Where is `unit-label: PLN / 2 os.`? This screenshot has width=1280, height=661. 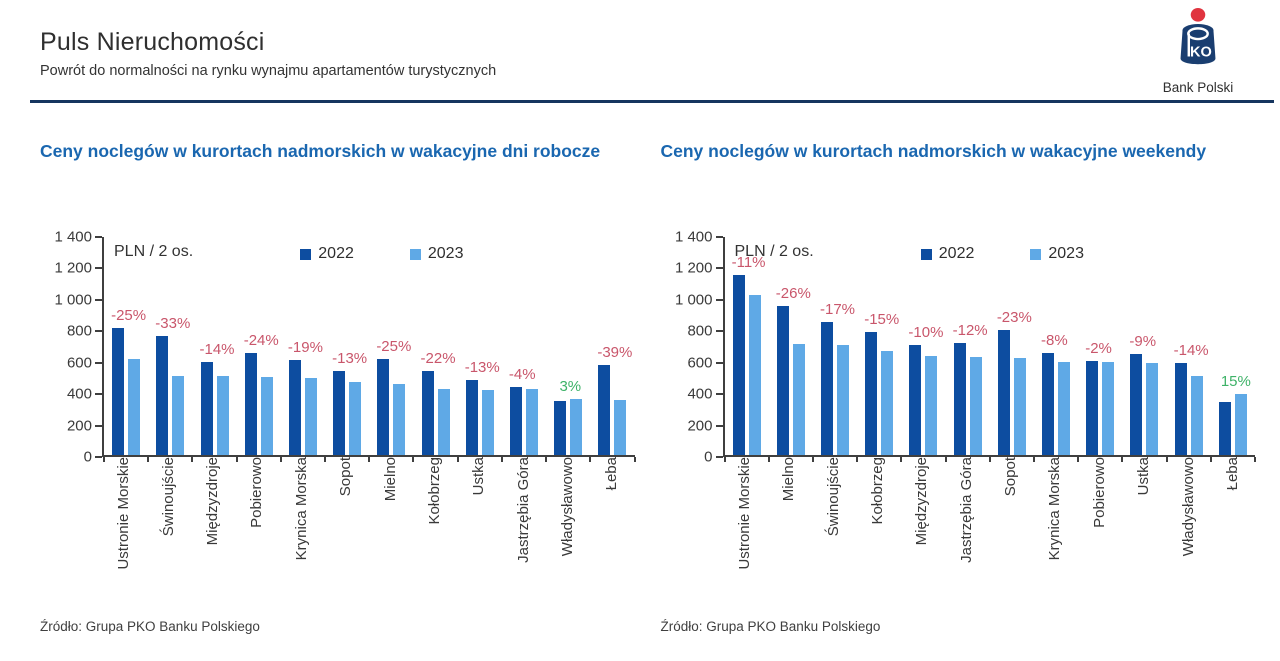 unit-label: PLN / 2 os. is located at coordinates (154, 251).